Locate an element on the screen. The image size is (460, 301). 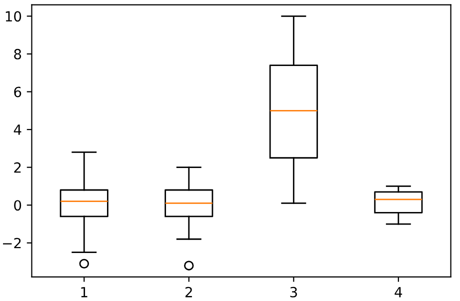
y-tick-label: 4 is located at coordinates (18, 129).